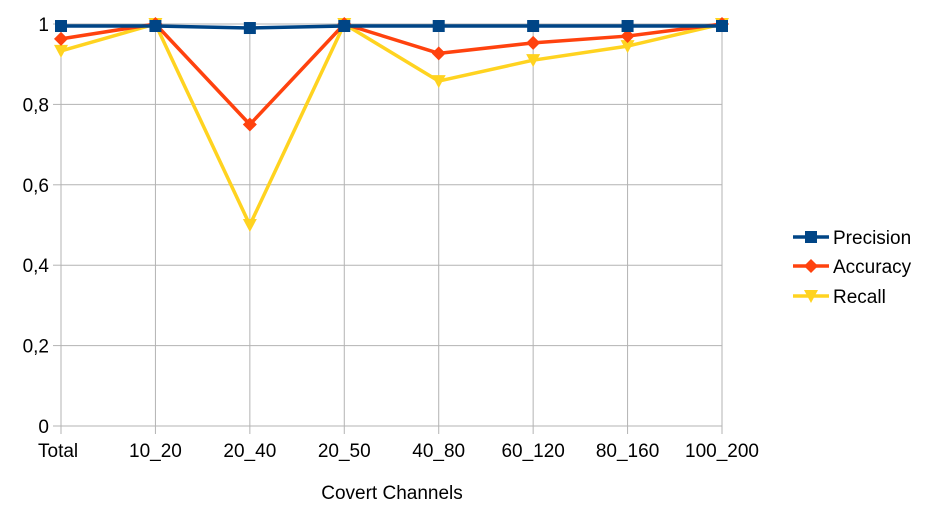  Describe the element at coordinates (872, 238) in the screenshot. I see `legend-precision-label: Precision` at that location.